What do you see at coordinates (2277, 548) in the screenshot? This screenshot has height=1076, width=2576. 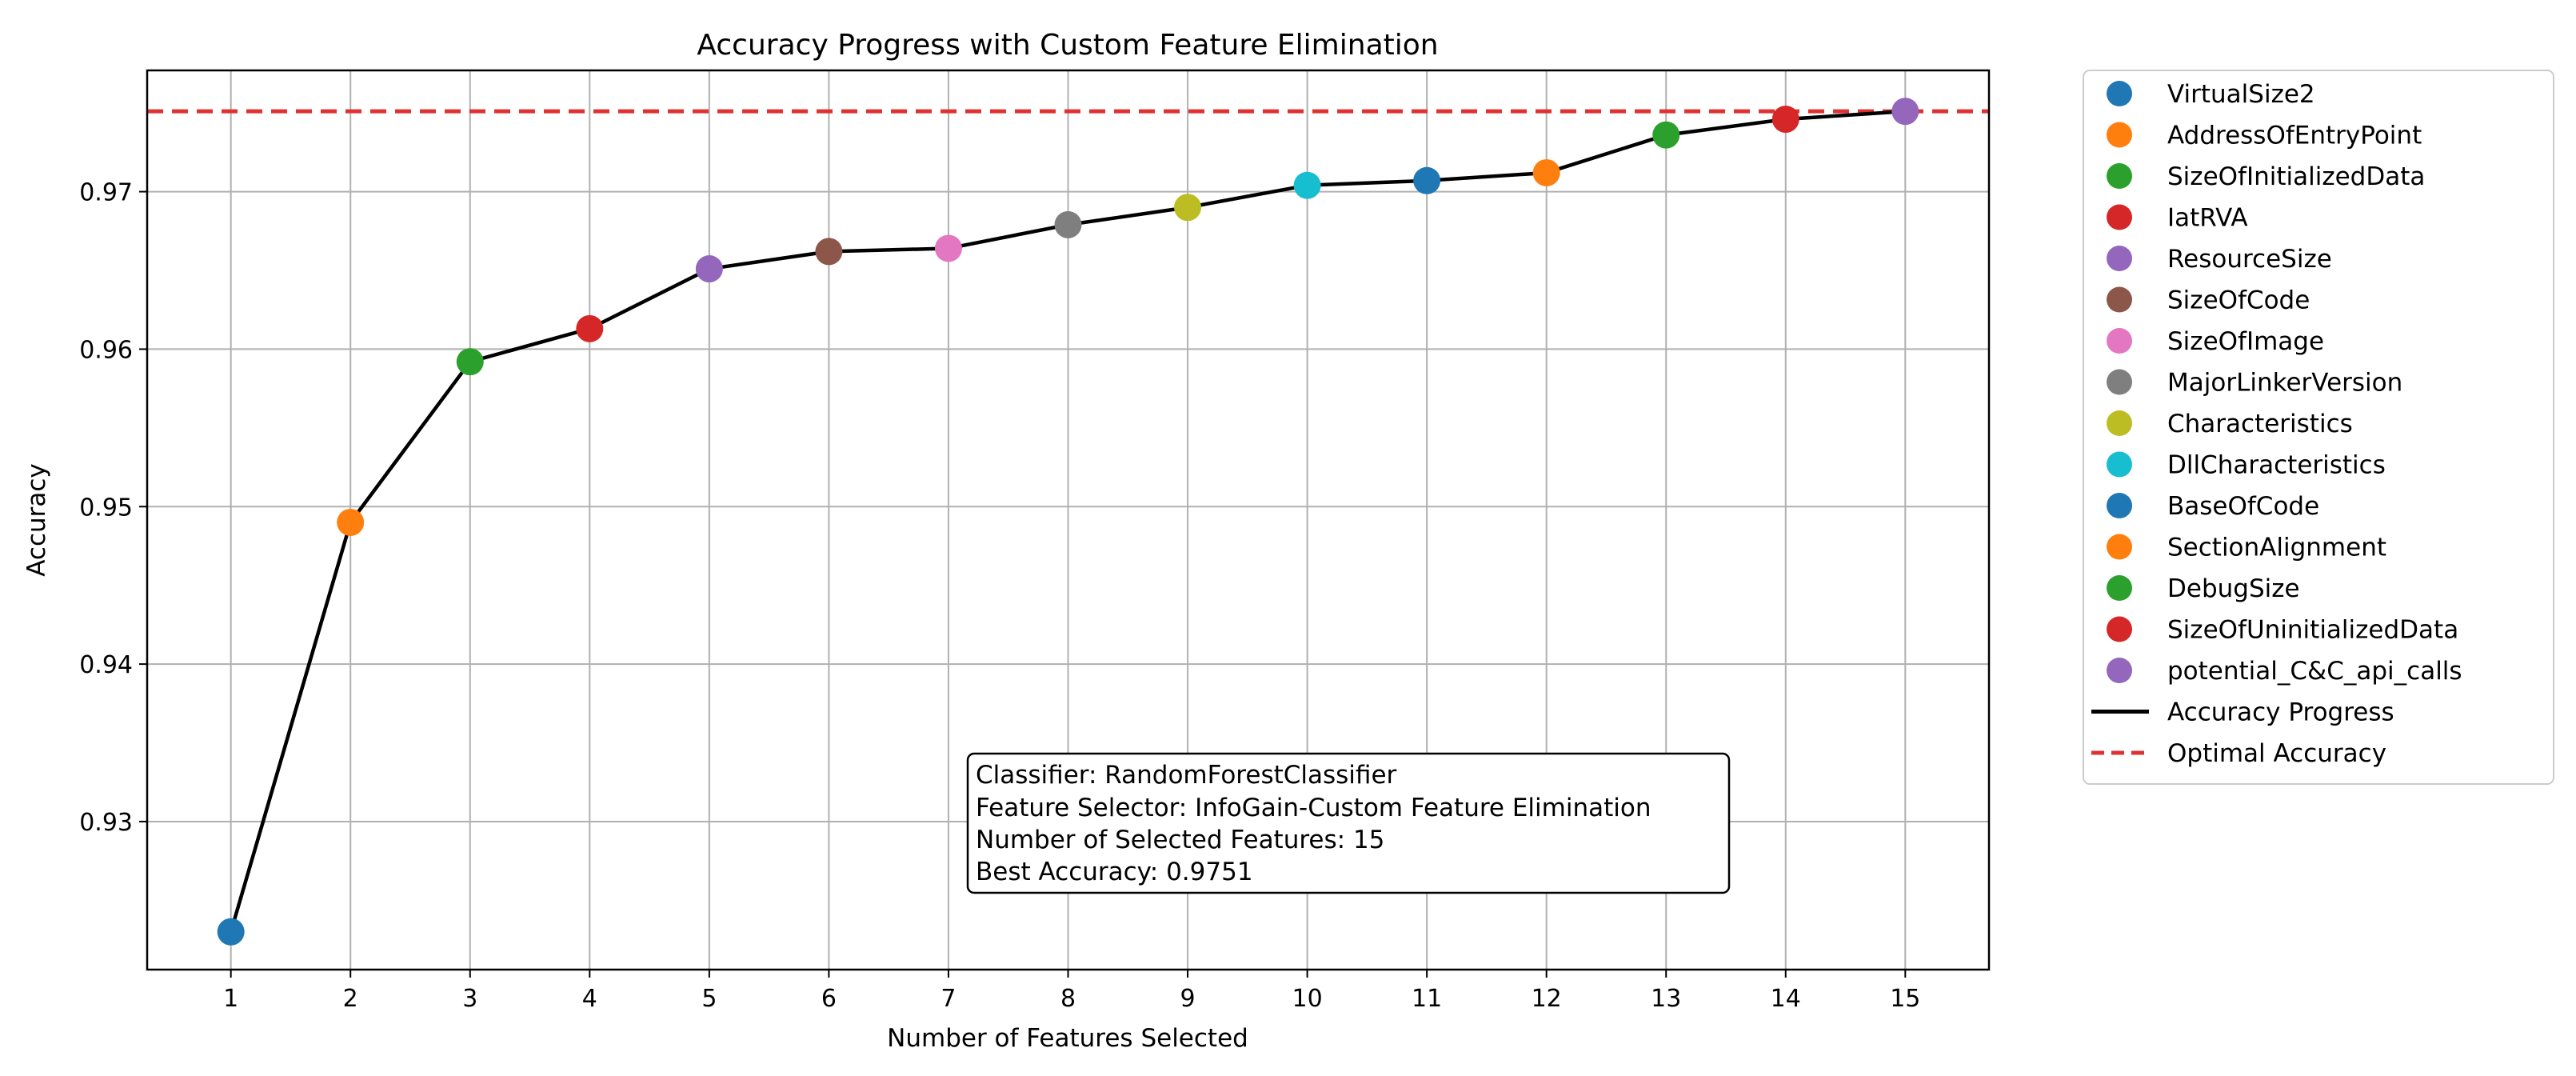 I see `legend-label: SectionAlignment` at bounding box center [2277, 548].